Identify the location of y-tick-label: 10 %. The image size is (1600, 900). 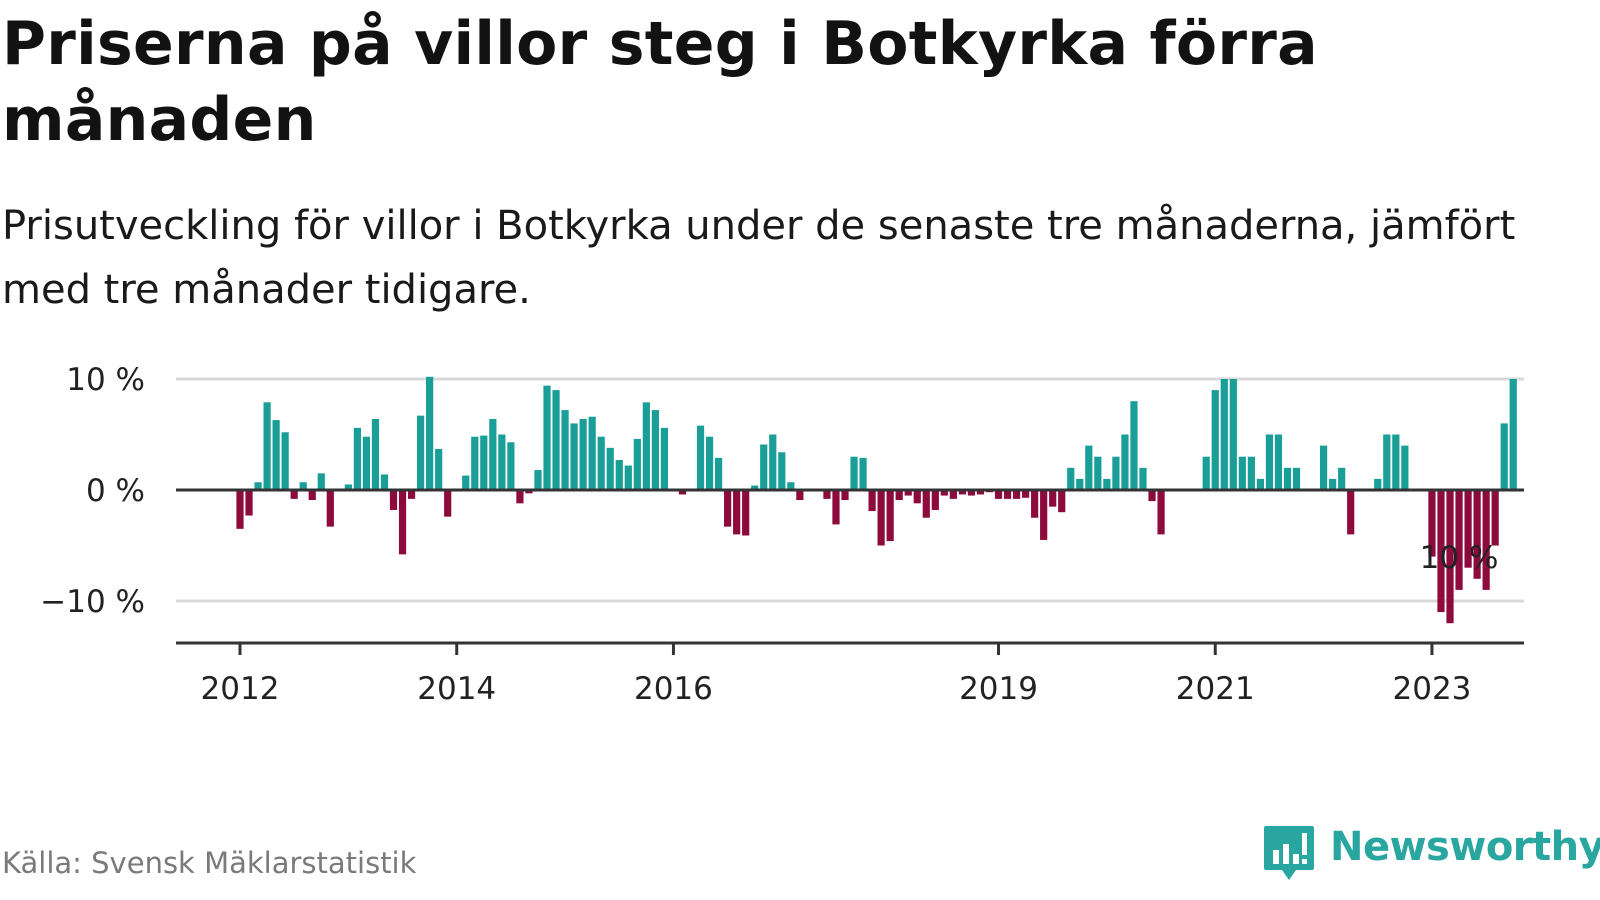
(105, 380).